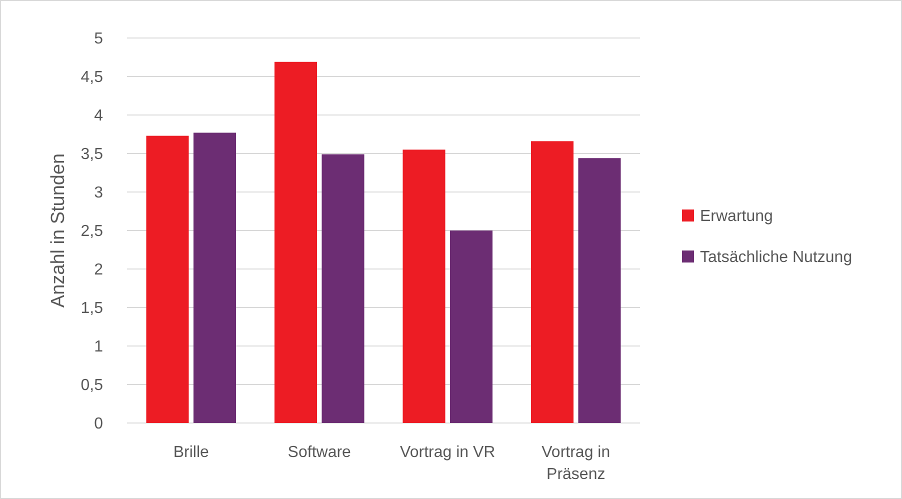  Describe the element at coordinates (92, 155) in the screenshot. I see `y-tick-label: 3,5` at that location.